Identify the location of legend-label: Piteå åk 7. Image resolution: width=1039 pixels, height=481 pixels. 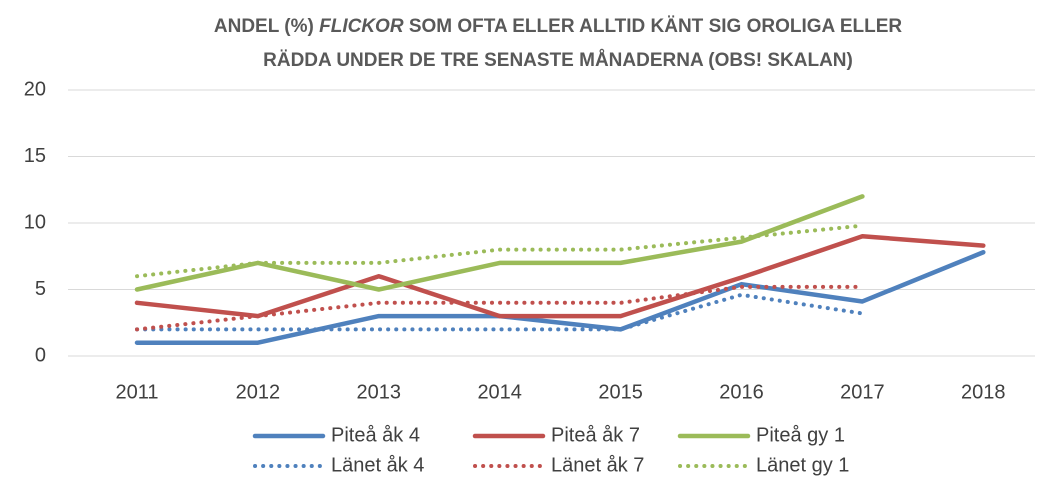
(595, 435).